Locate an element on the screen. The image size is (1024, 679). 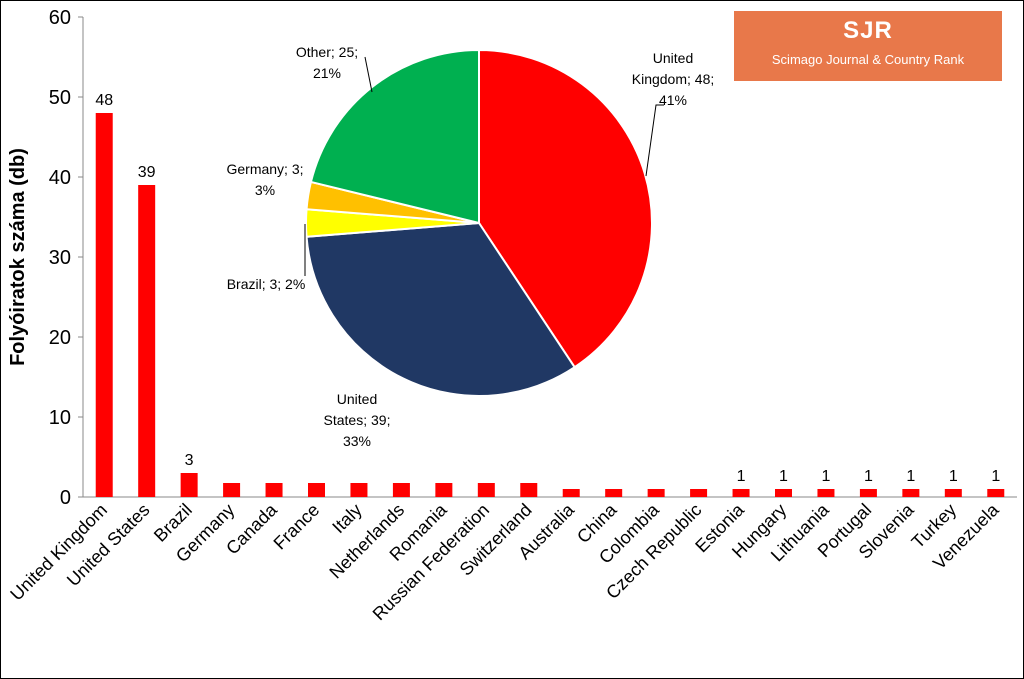
x-tick-label-italy: Italy is located at coordinates (346, 518).